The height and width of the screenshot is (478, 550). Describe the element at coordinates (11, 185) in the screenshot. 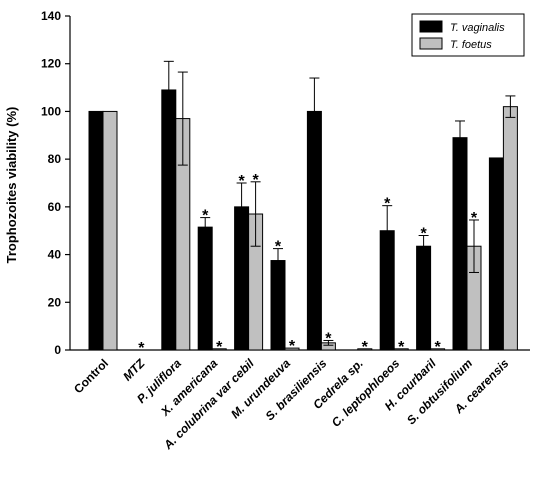

I see `y-axis-label: Trophozoites viability (%)` at that location.